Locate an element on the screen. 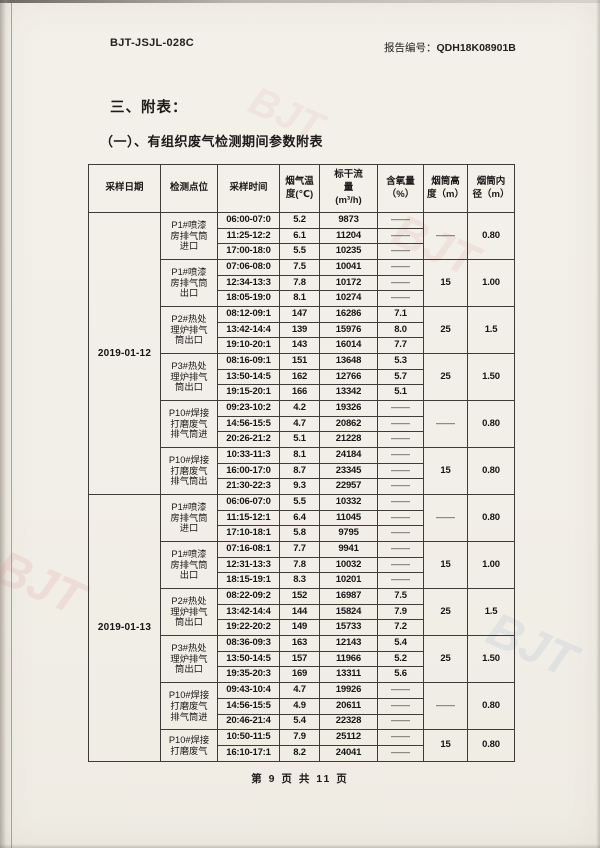 The height and width of the screenshot is (848, 600). sampling-time-cell: 19:15-20:1 is located at coordinates (248, 393).